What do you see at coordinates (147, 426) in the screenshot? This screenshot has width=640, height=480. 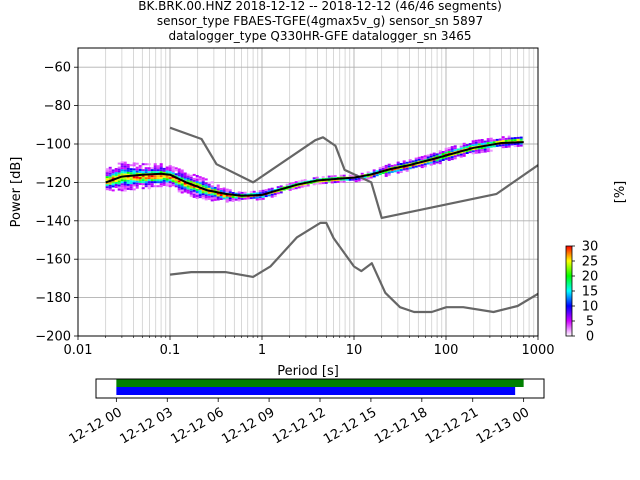 I see `coverage-tick-label: 12-12 03` at bounding box center [147, 426].